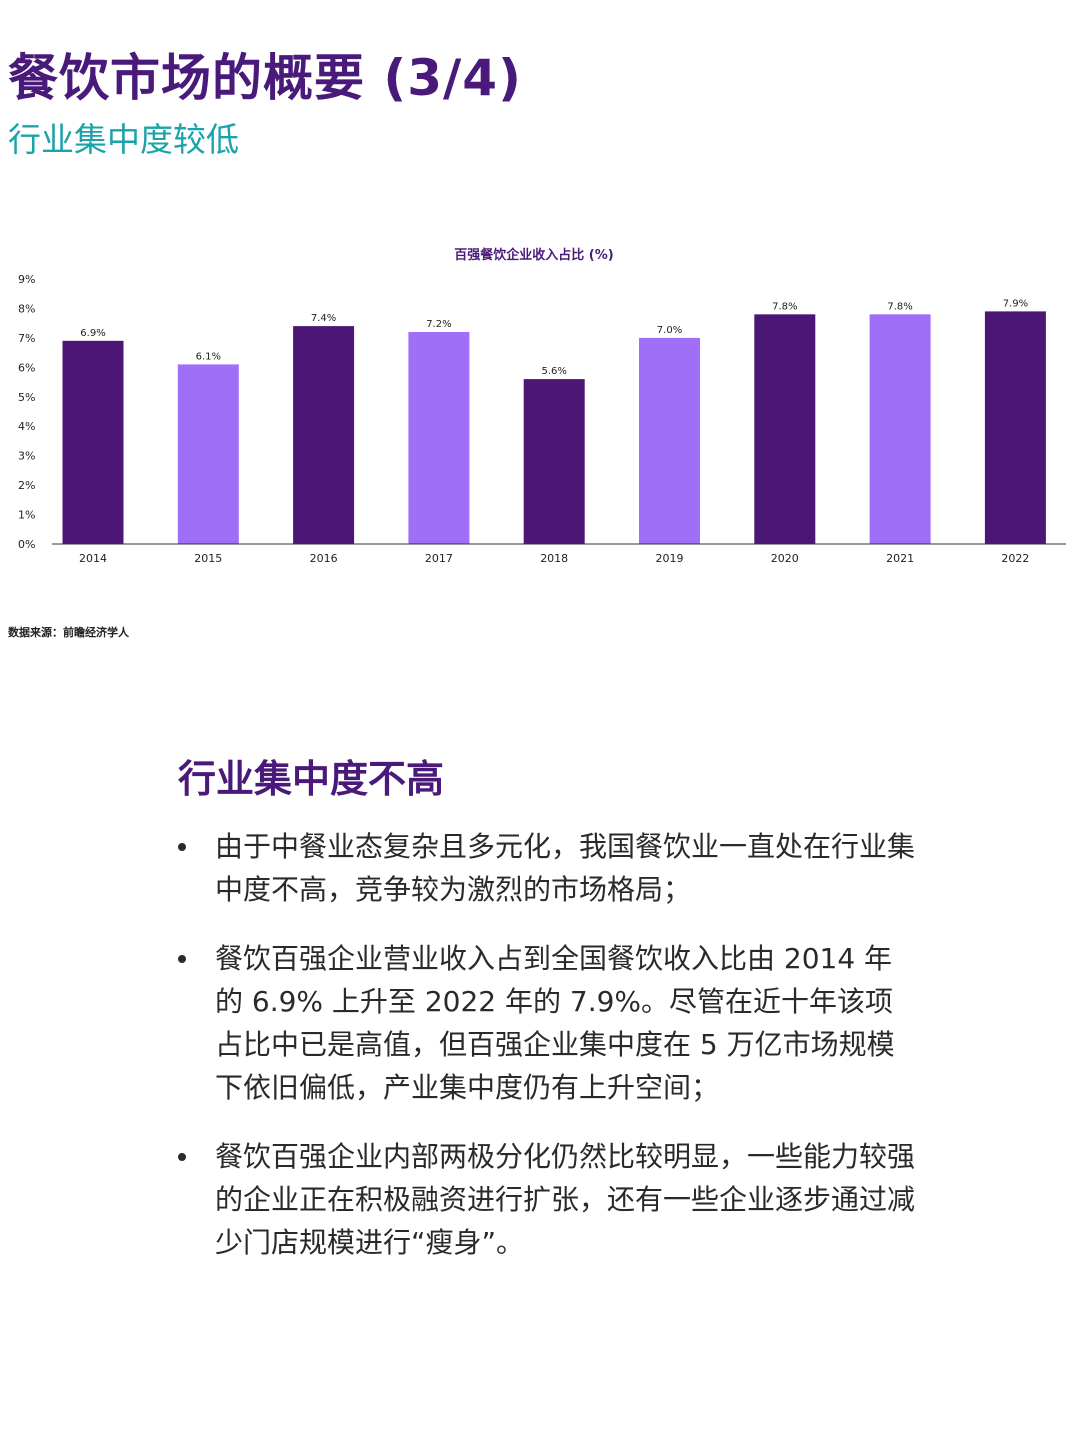  I want to click on data-label: 6.9%, so click(92, 333).